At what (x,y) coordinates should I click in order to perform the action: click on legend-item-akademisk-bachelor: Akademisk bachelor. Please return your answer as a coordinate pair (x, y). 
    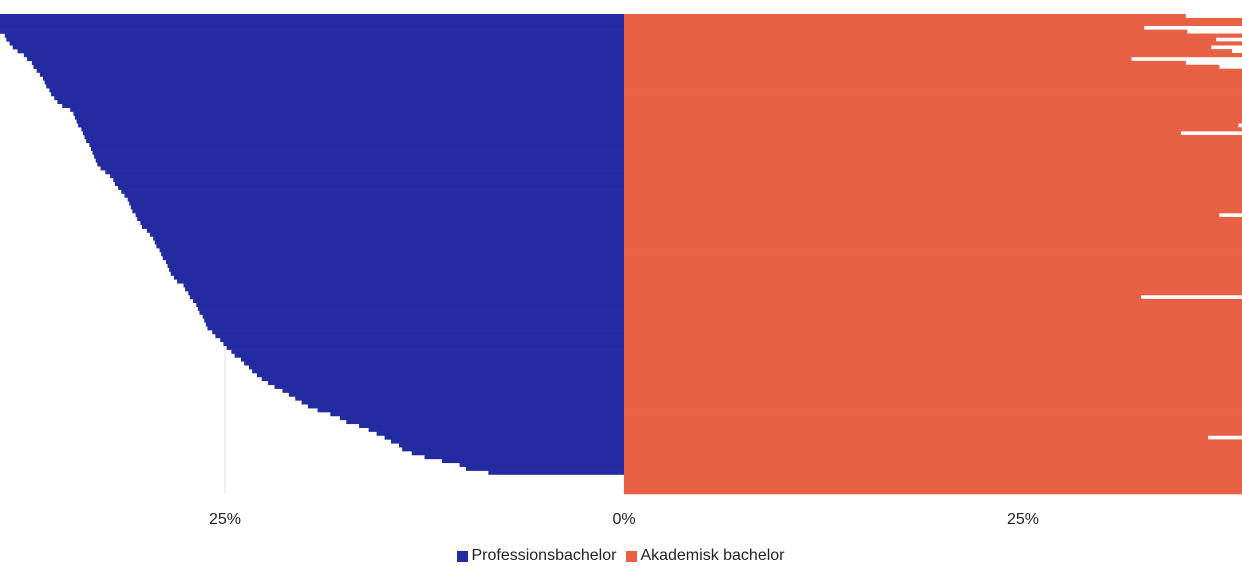
    Looking at the image, I should click on (705, 556).